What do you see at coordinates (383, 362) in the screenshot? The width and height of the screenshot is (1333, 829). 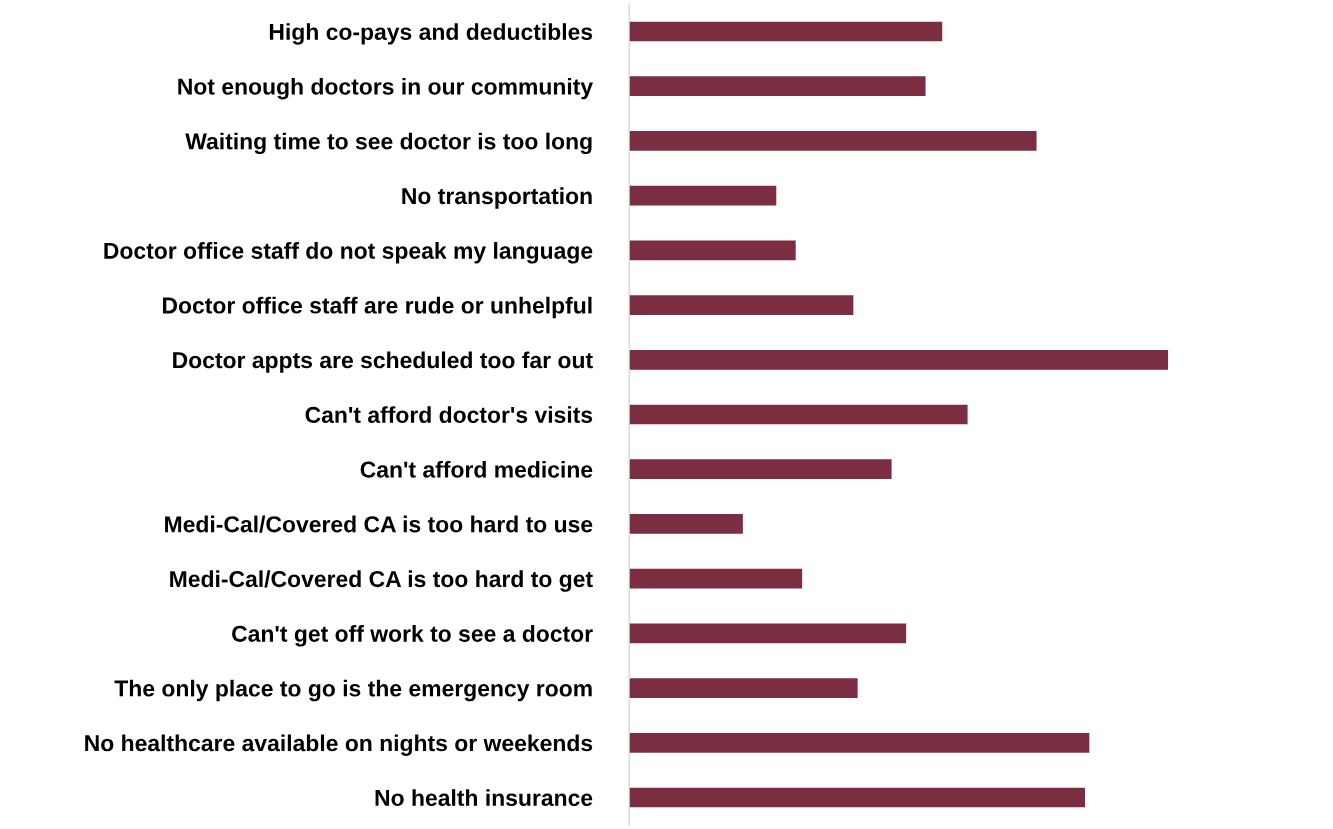 I see `y-tick-label: Doctor appts are scheduled too far out` at bounding box center [383, 362].